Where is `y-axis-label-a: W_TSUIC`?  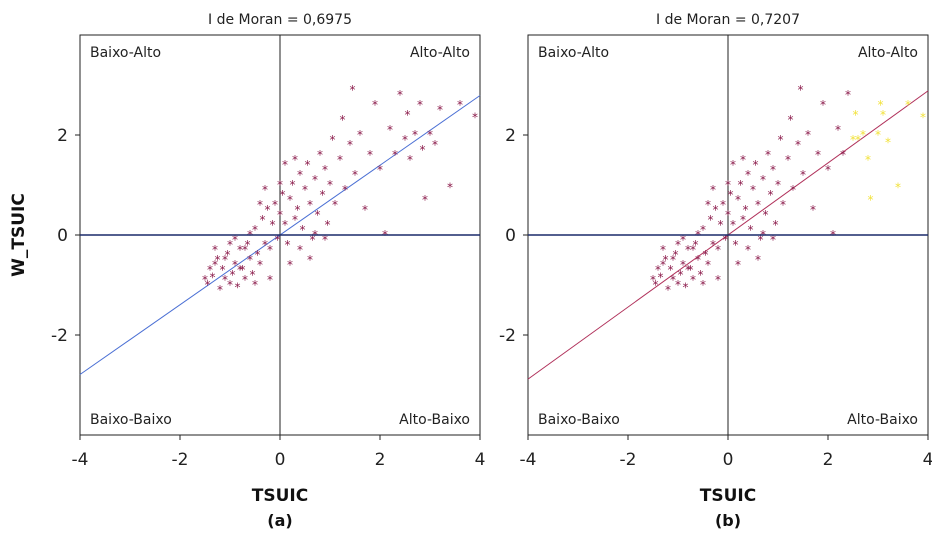 y-axis-label-a: W_TSUIC is located at coordinates (19, 235).